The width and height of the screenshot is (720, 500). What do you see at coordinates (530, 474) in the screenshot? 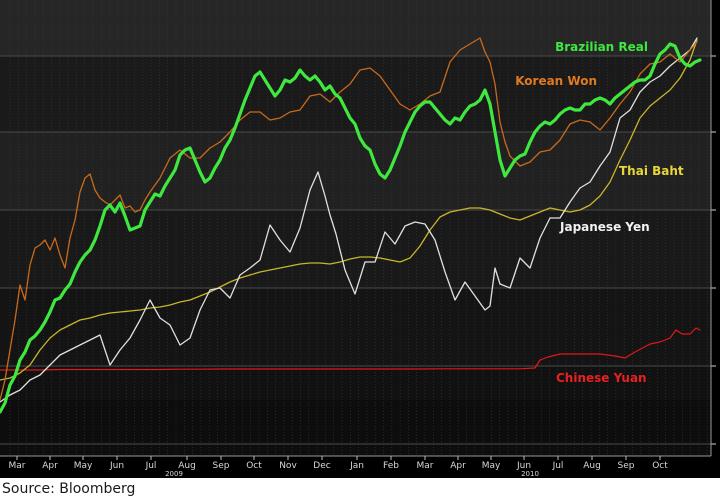
I see `year-label: 2010` at bounding box center [530, 474].